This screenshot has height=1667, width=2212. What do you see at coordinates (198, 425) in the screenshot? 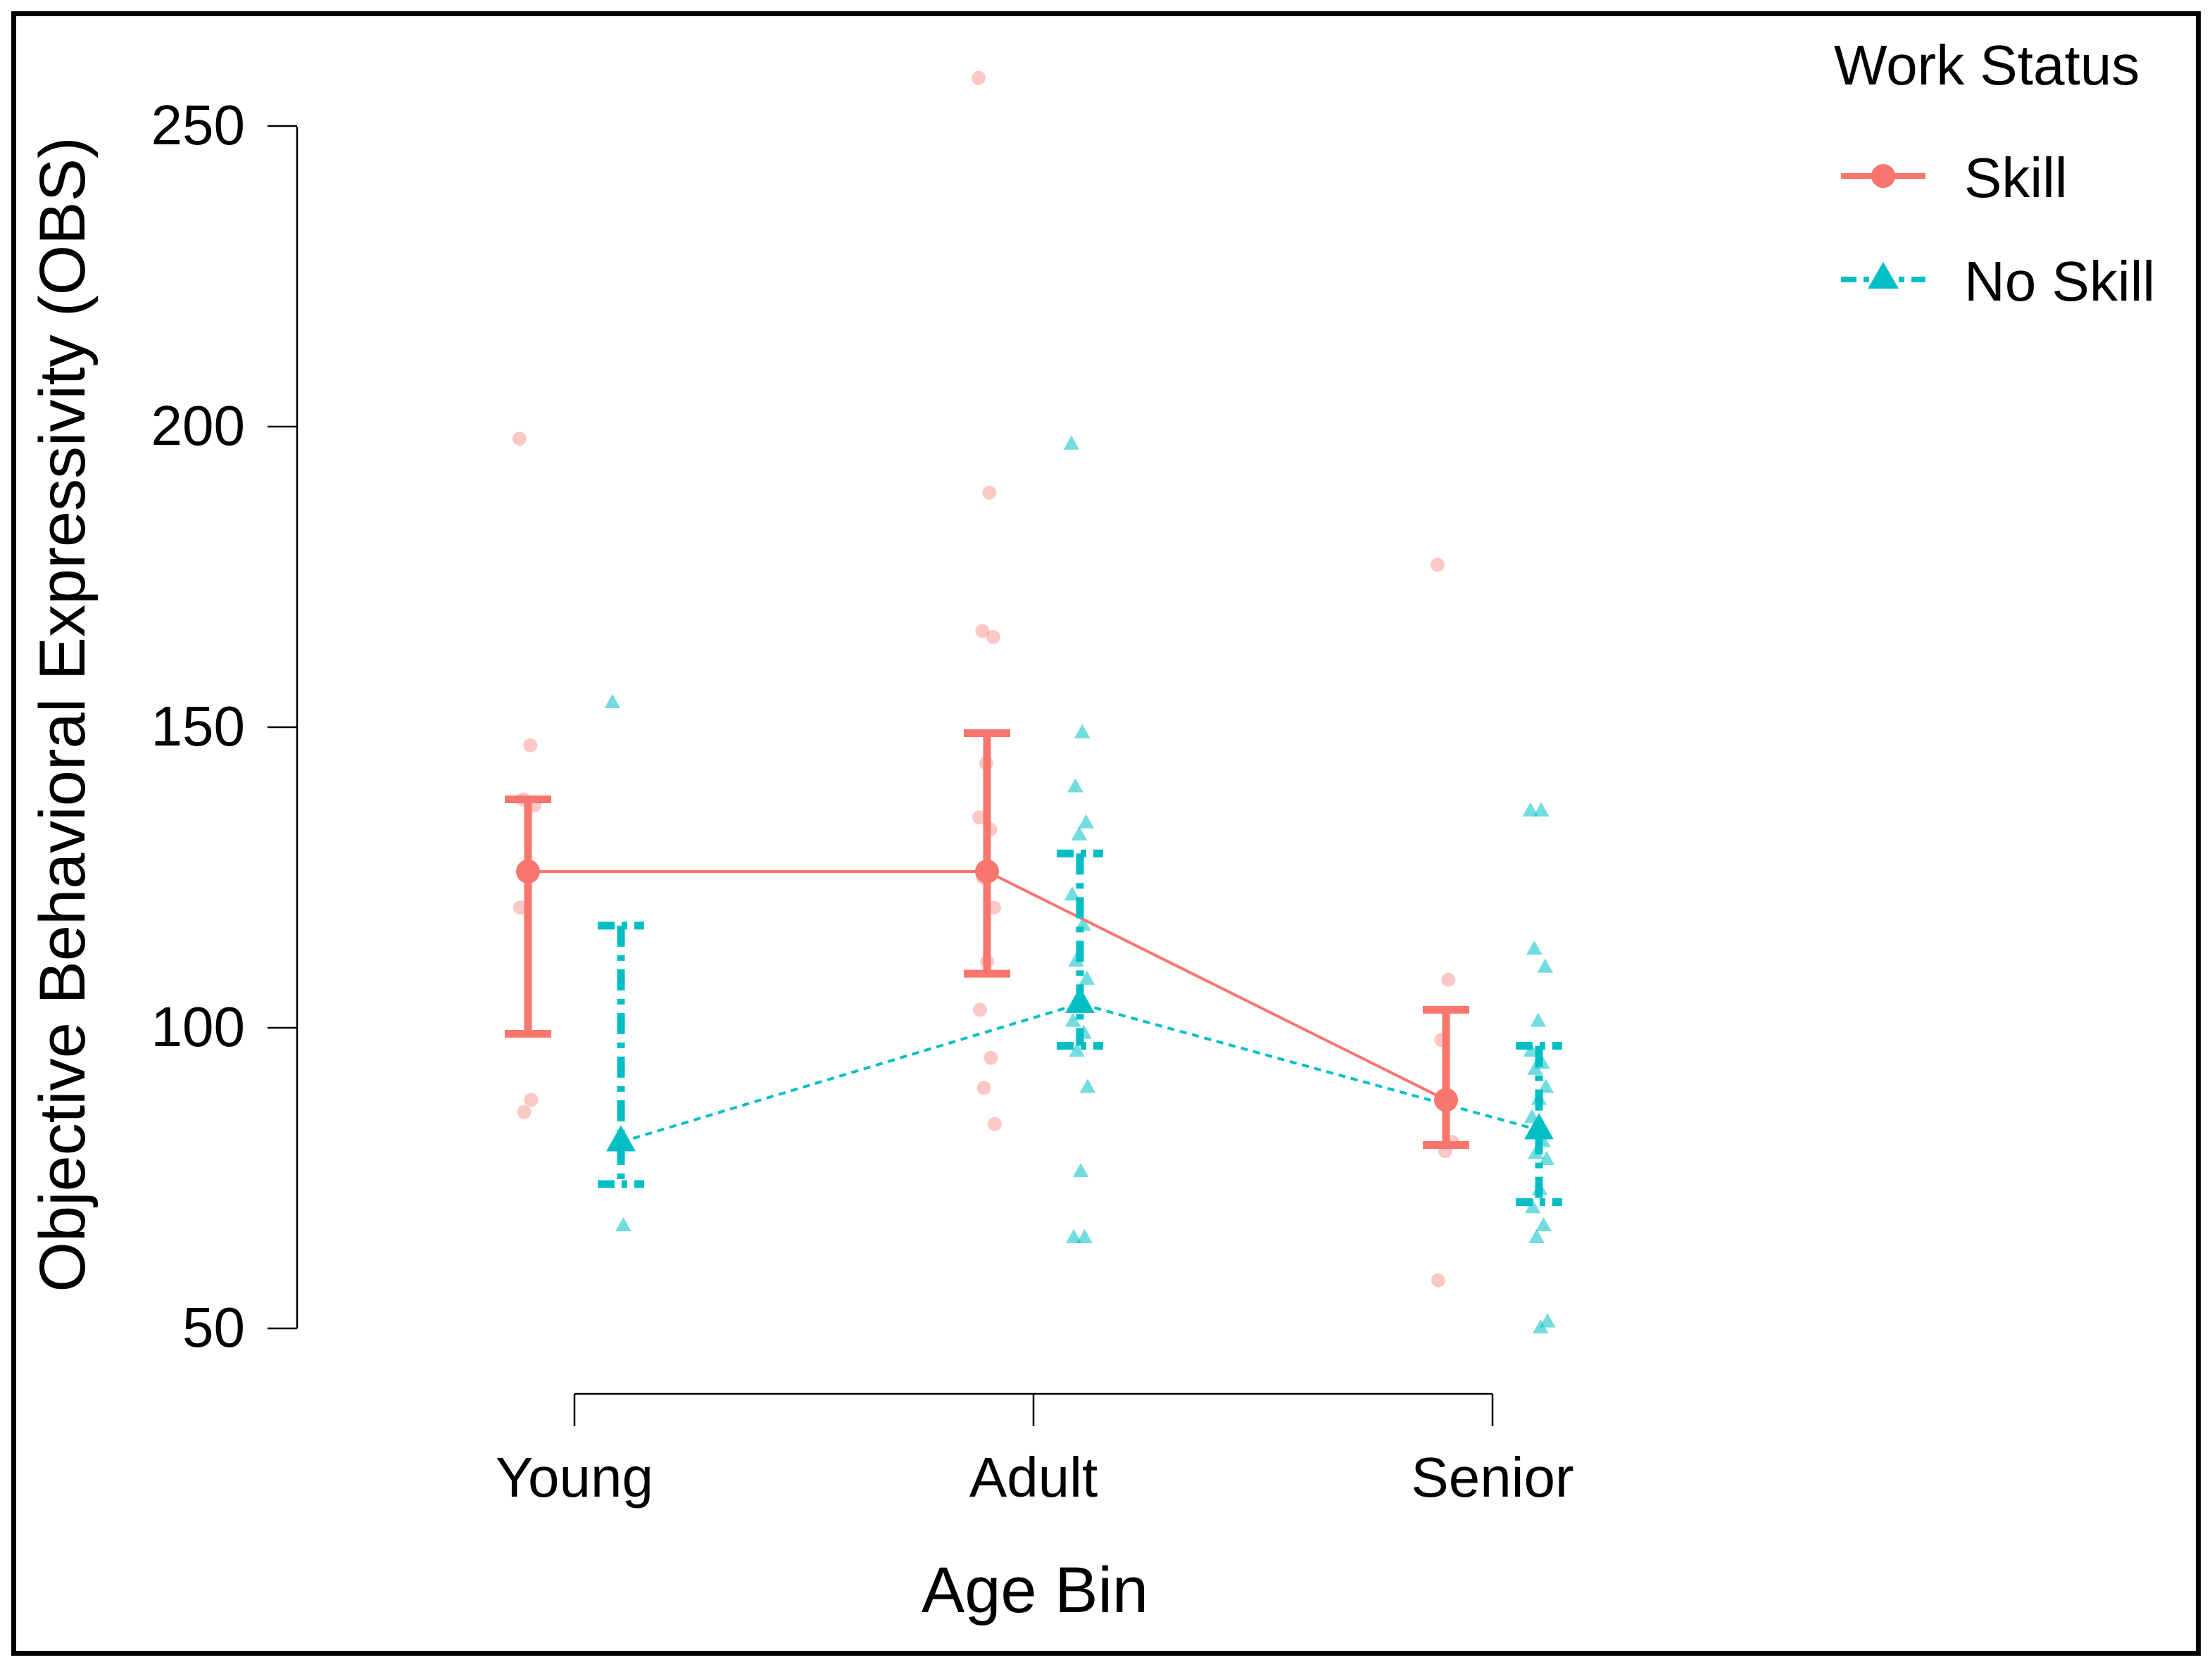
I see `y-tick-label: 200` at bounding box center [198, 425].